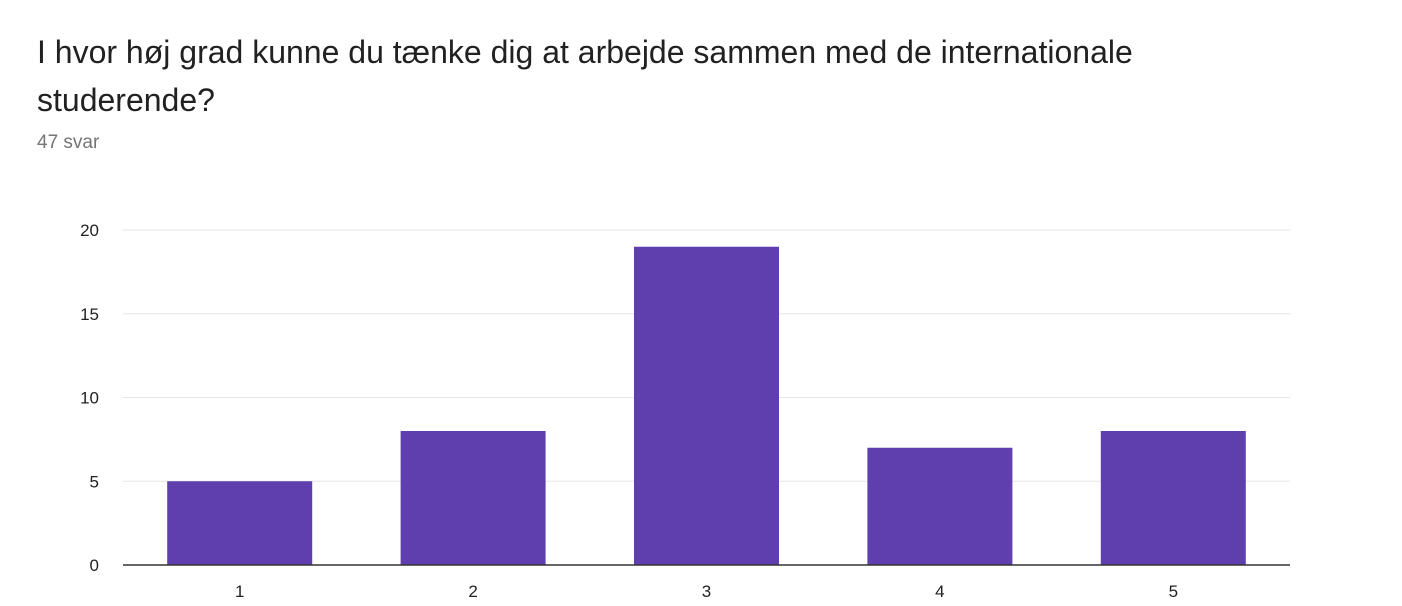  Describe the element at coordinates (1173, 591) in the screenshot. I see `x-tick-label: 5` at that location.